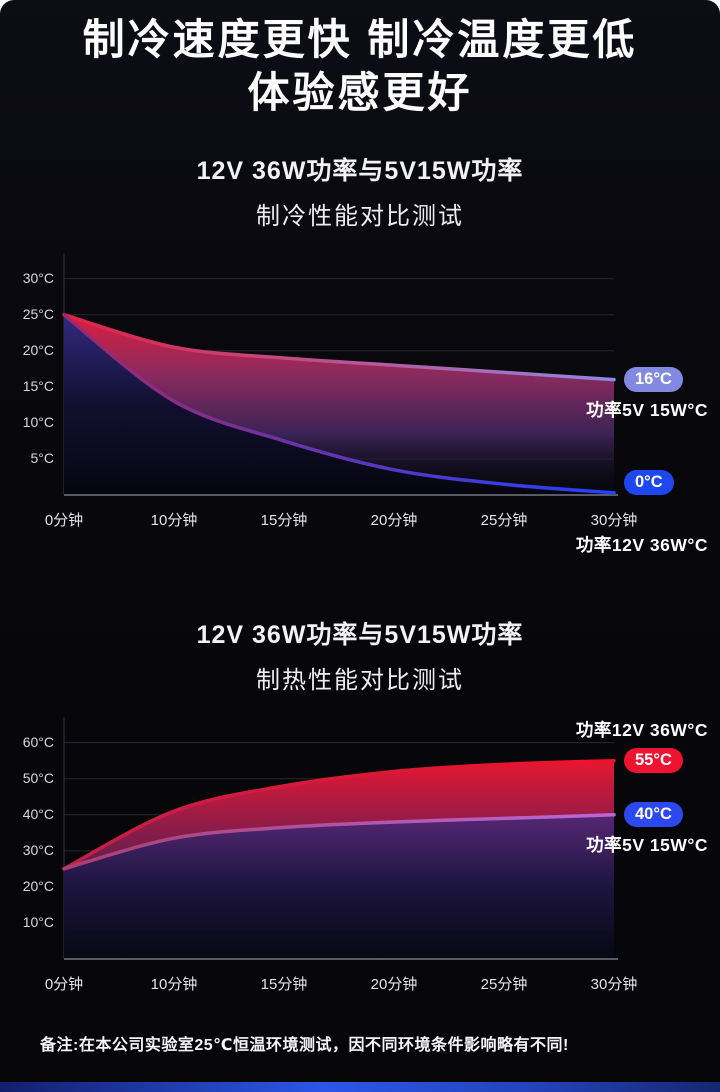 The width and height of the screenshot is (720, 1092). Describe the element at coordinates (38, 741) in the screenshot. I see `y-tick-label: 60°C` at that location.